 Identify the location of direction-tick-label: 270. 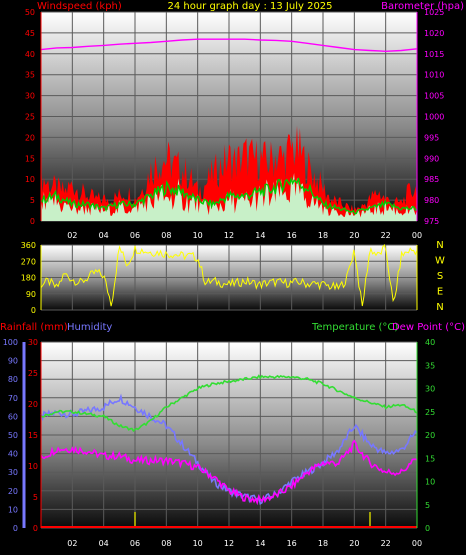
(28, 261).